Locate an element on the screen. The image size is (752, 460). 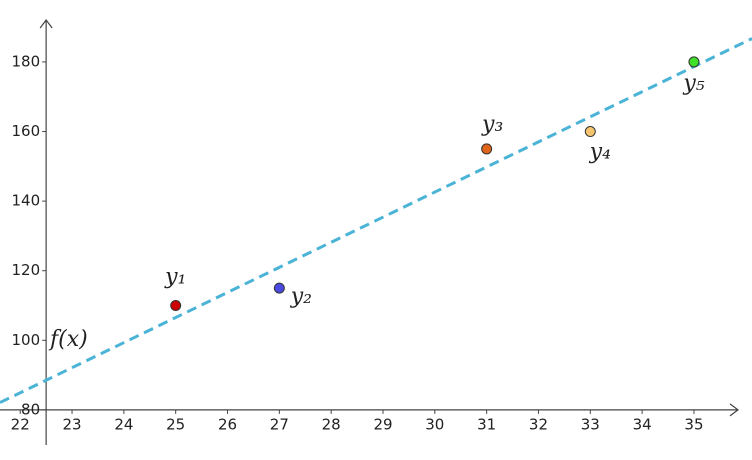
trend-label: f(x) is located at coordinates (68, 339).